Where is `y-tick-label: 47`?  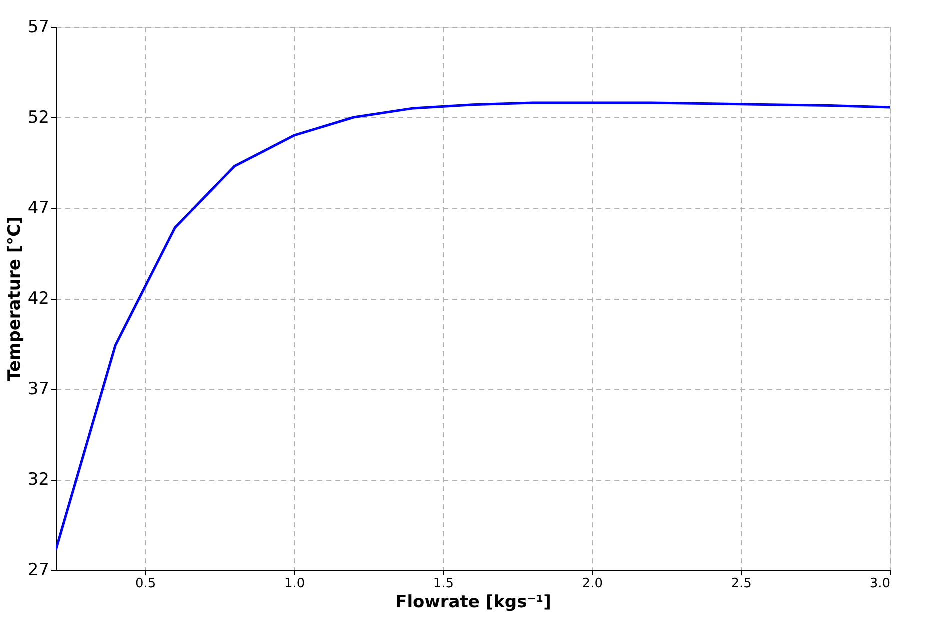 y-tick-label: 47 is located at coordinates (39, 208).